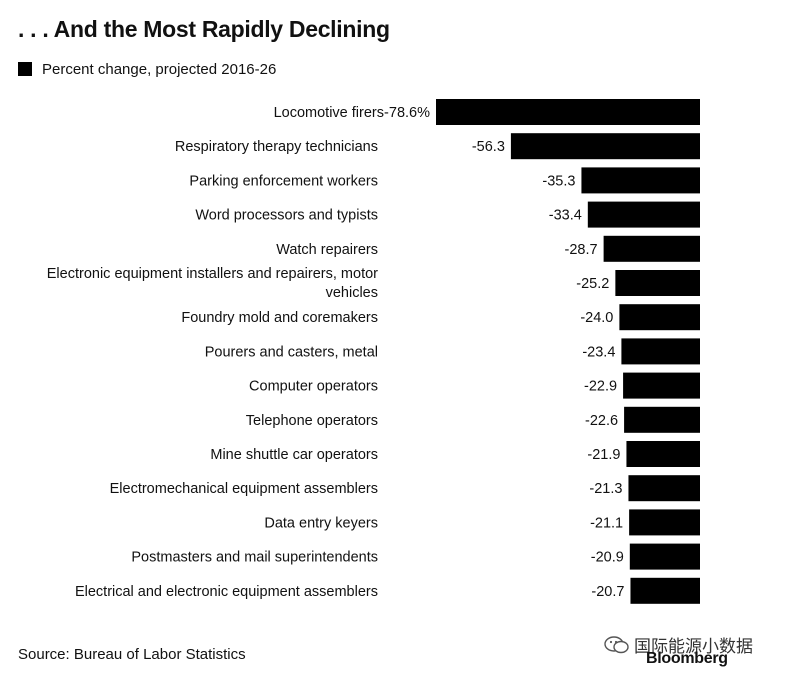 This screenshot has width=800, height=677. I want to click on bar-value-label: -78.6%, so click(407, 113).